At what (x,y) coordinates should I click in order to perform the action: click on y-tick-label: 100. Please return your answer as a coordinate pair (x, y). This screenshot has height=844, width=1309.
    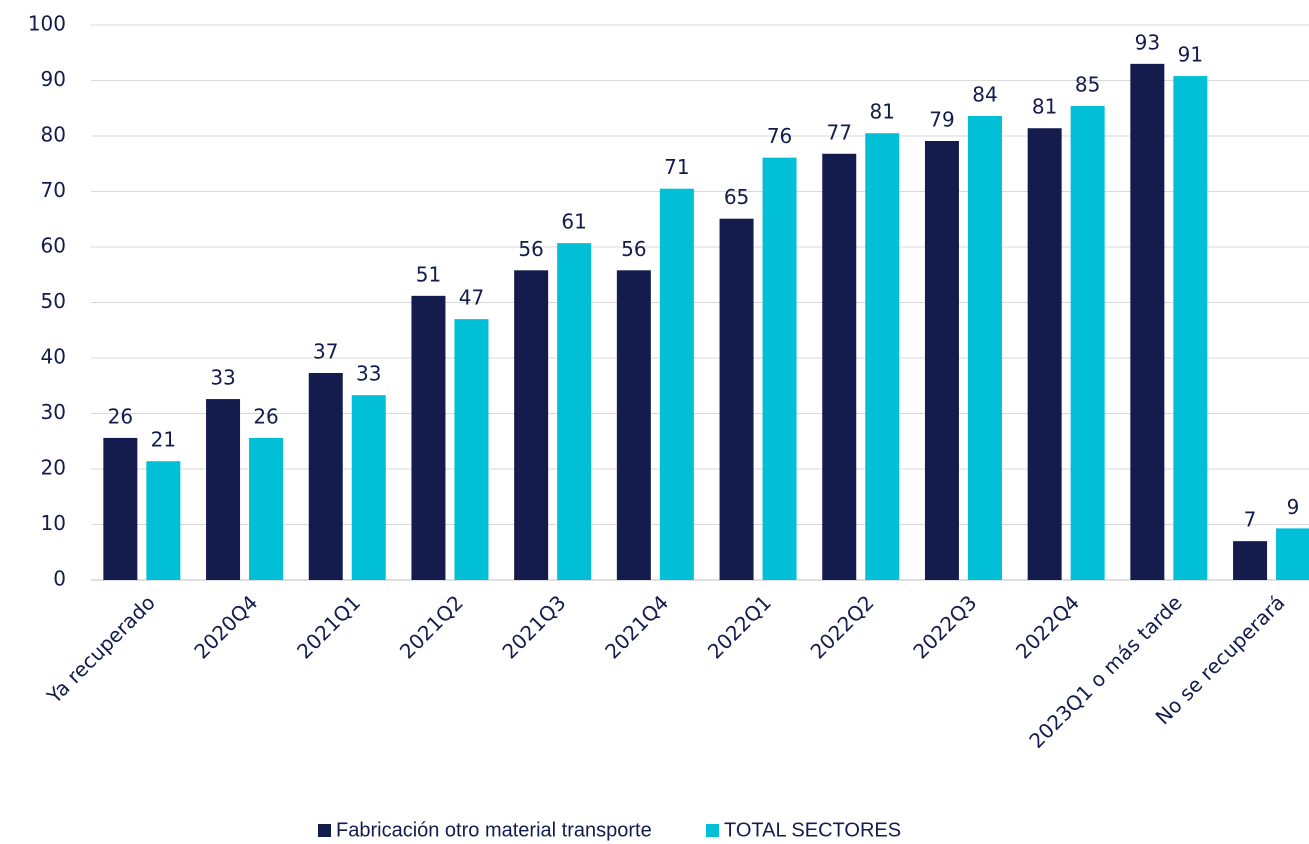
    Looking at the image, I should click on (47, 24).